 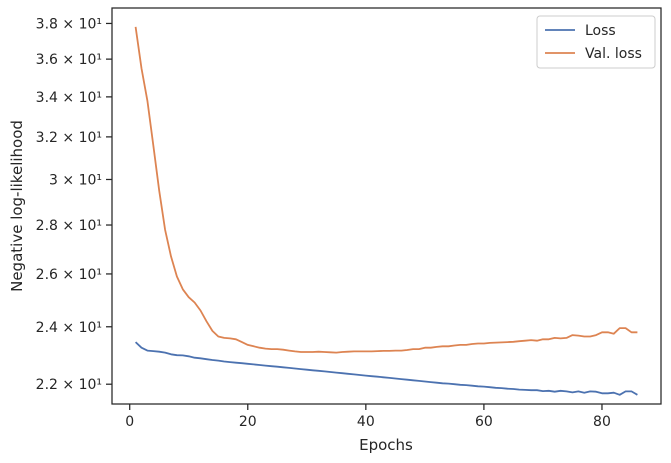 I want to click on x-axis-label: Epochs, so click(x=386, y=445).